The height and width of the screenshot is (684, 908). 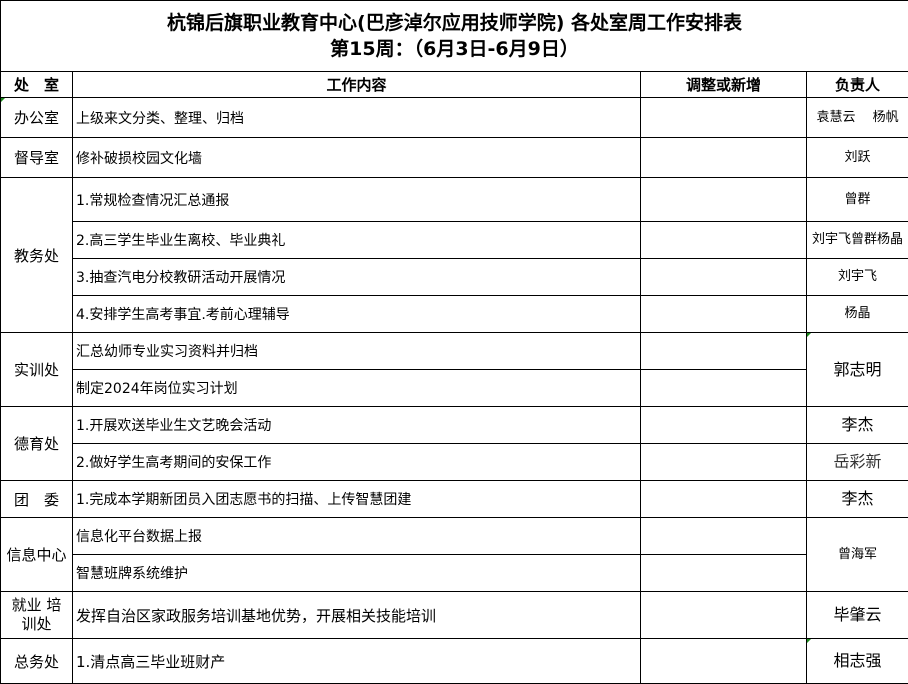 What do you see at coordinates (356, 462) in the screenshot?
I see `task-cell: 2.做好学生高考期间的安保工作` at bounding box center [356, 462].